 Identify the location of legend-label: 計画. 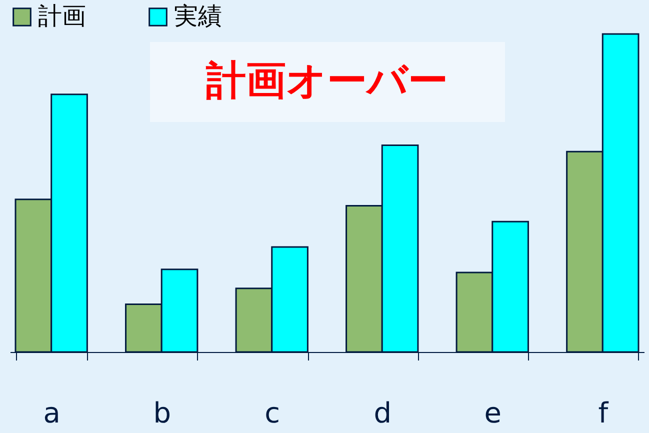
(62, 16).